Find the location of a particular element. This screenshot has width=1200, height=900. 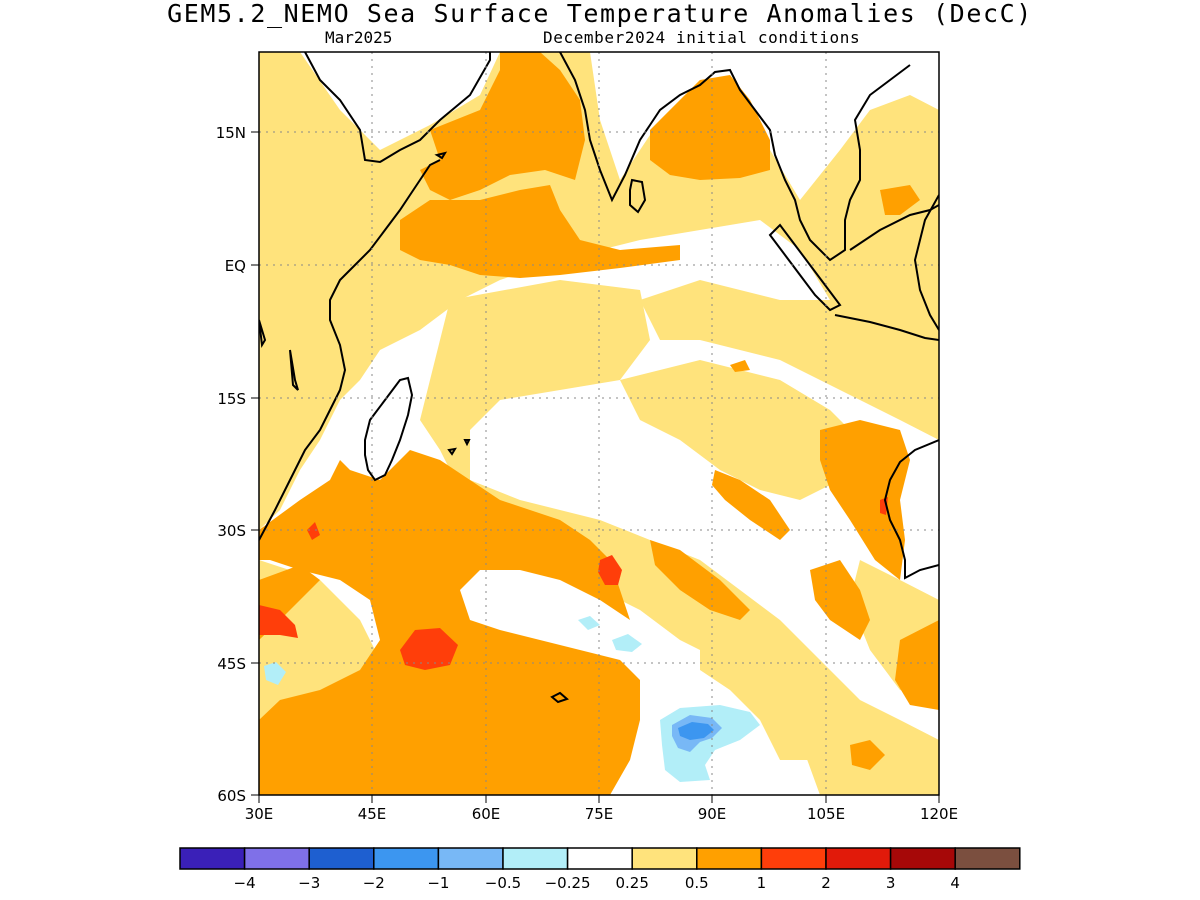

y-tick-label: 15S is located at coordinates (231, 399).